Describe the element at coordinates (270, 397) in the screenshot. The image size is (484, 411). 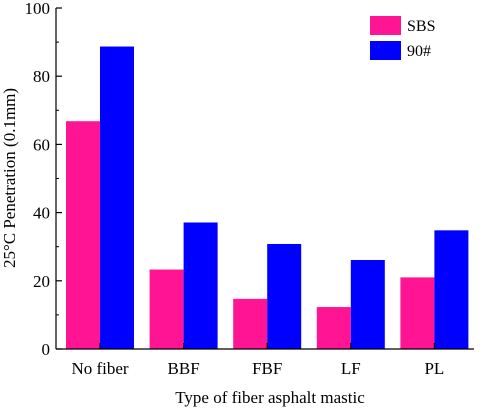
I see `x-axis-label: Type of fiber asphalt mastic` at that location.